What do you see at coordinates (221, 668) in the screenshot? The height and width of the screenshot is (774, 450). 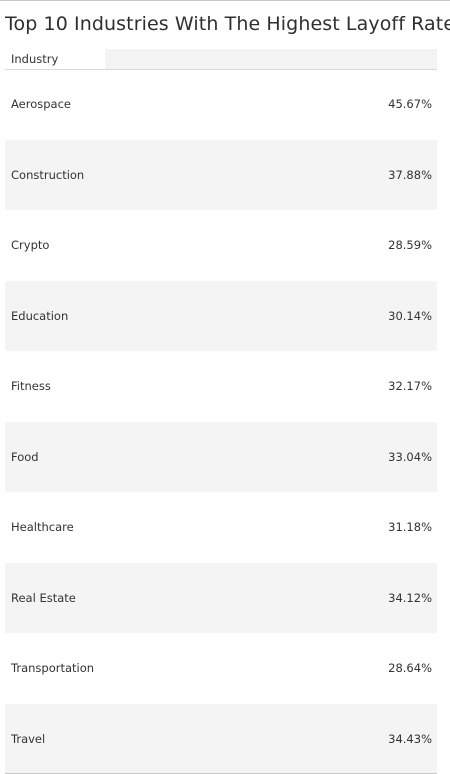 I see `table-row: Transportation 28.64%` at bounding box center [221, 668].